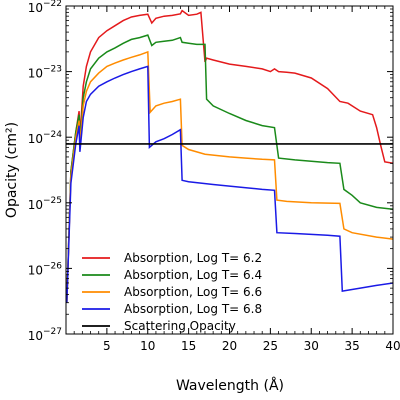 The image size is (400, 400). Describe the element at coordinates (351, 346) in the screenshot. I see `x-tick-label: 35` at that location.